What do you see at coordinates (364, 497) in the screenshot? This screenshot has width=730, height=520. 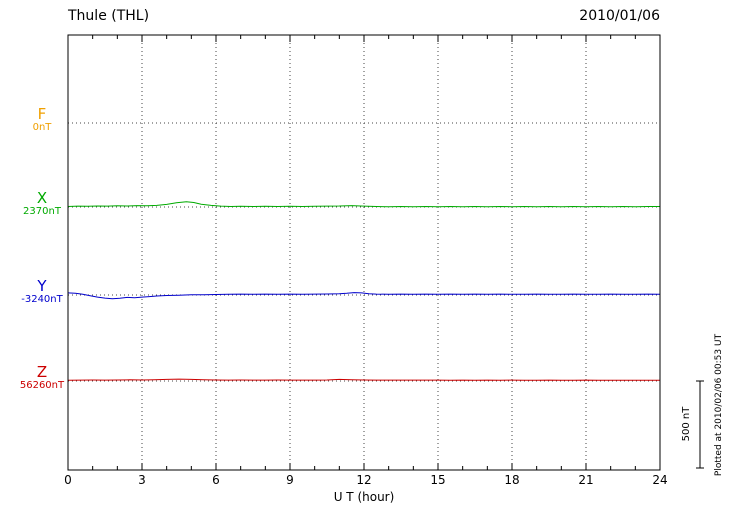 I see `x-axis-title: U T (hour)` at bounding box center [364, 497].